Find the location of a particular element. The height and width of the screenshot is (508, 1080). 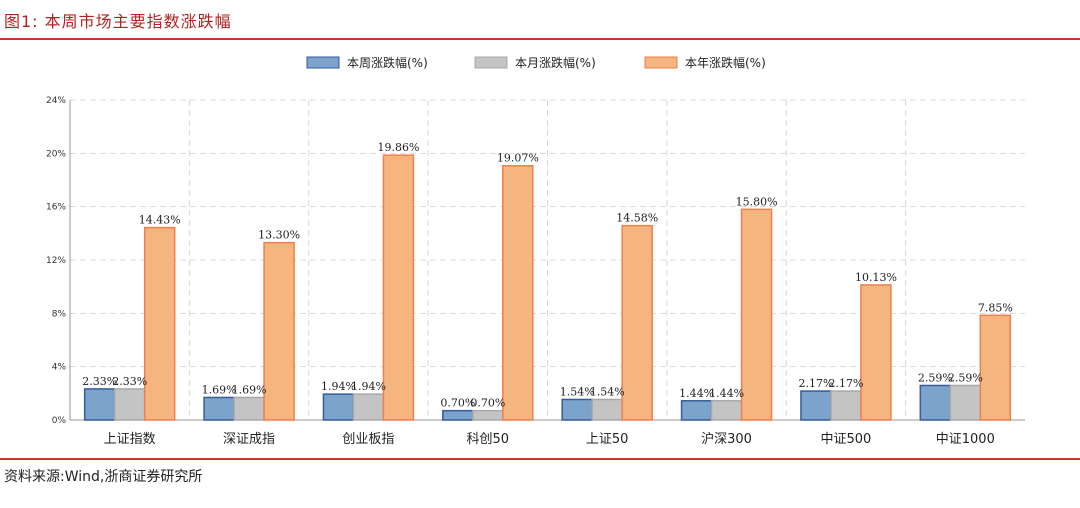

data-label: 19.86% is located at coordinates (398, 147).